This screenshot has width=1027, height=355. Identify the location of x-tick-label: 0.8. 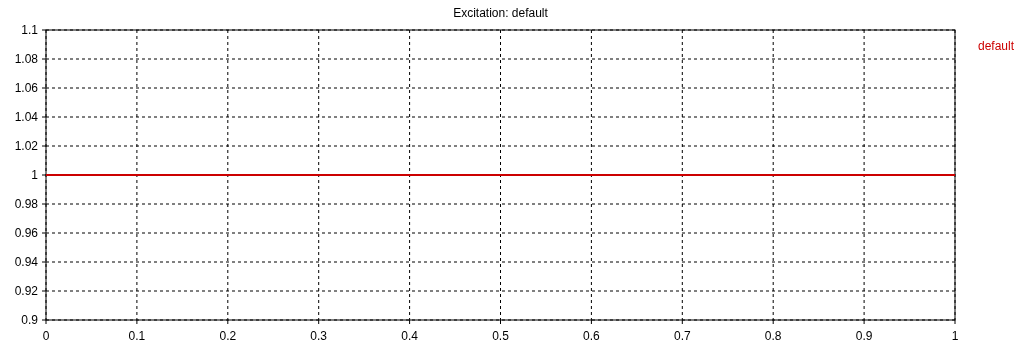
(773, 336).